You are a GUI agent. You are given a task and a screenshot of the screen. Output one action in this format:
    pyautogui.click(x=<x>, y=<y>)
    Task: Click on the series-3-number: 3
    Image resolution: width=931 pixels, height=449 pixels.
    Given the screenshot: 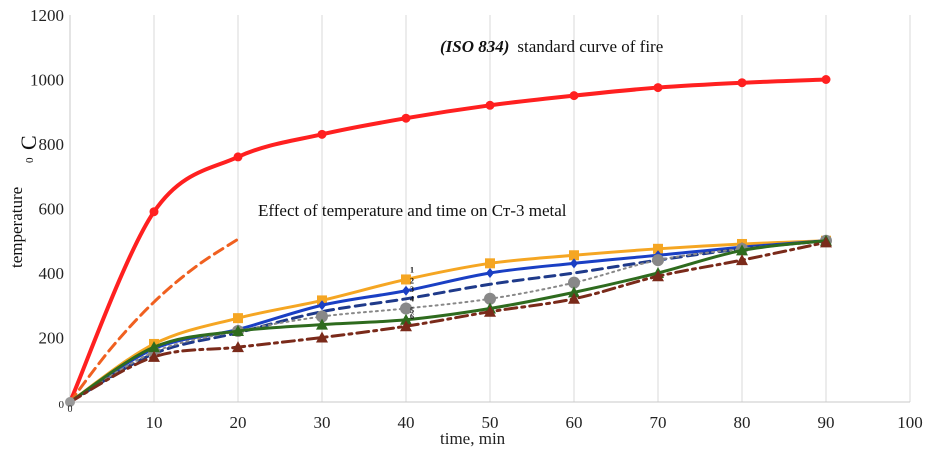 What is the action you would take?
    pyautogui.click(x=412, y=289)
    